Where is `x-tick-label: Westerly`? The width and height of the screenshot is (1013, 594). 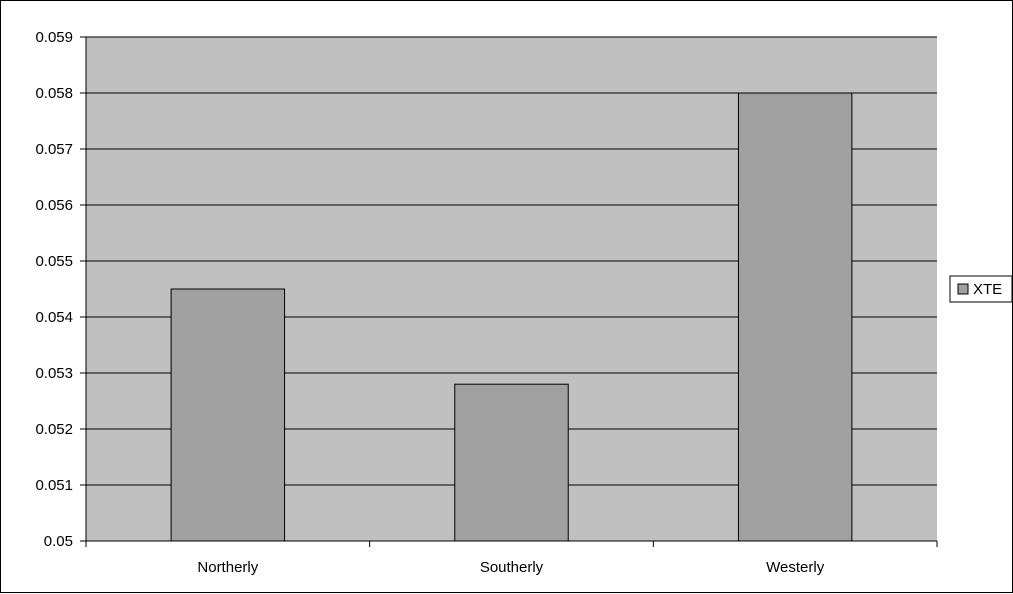 x-tick-label: Westerly is located at coordinates (795, 567).